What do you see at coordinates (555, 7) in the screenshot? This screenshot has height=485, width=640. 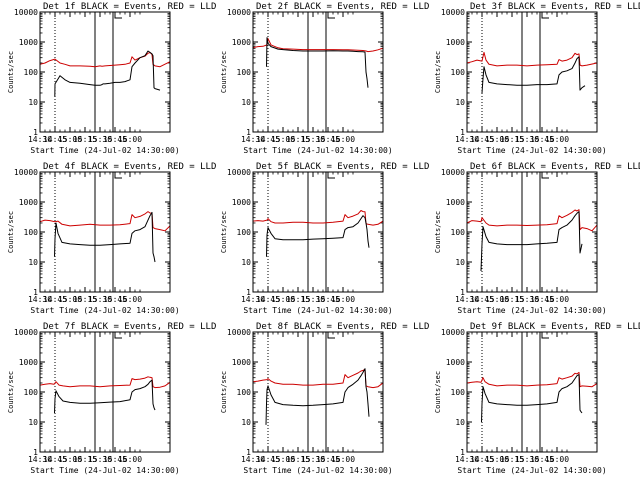 I see `panel-title: Det 3f BLACK = Events, RED = LLD` at bounding box center [555, 7].